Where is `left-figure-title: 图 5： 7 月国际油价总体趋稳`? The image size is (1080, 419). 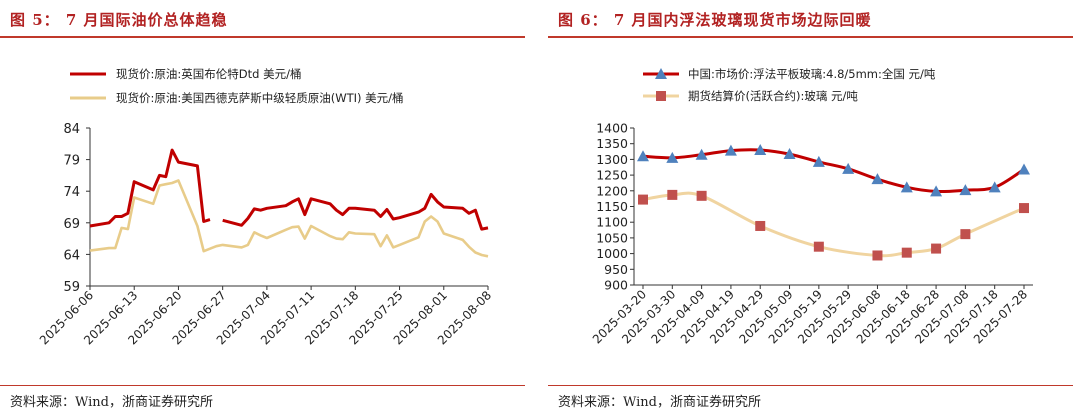 left-figure-title: 图 5： 7 月国际油价总体趋稳 is located at coordinates (119, 20).